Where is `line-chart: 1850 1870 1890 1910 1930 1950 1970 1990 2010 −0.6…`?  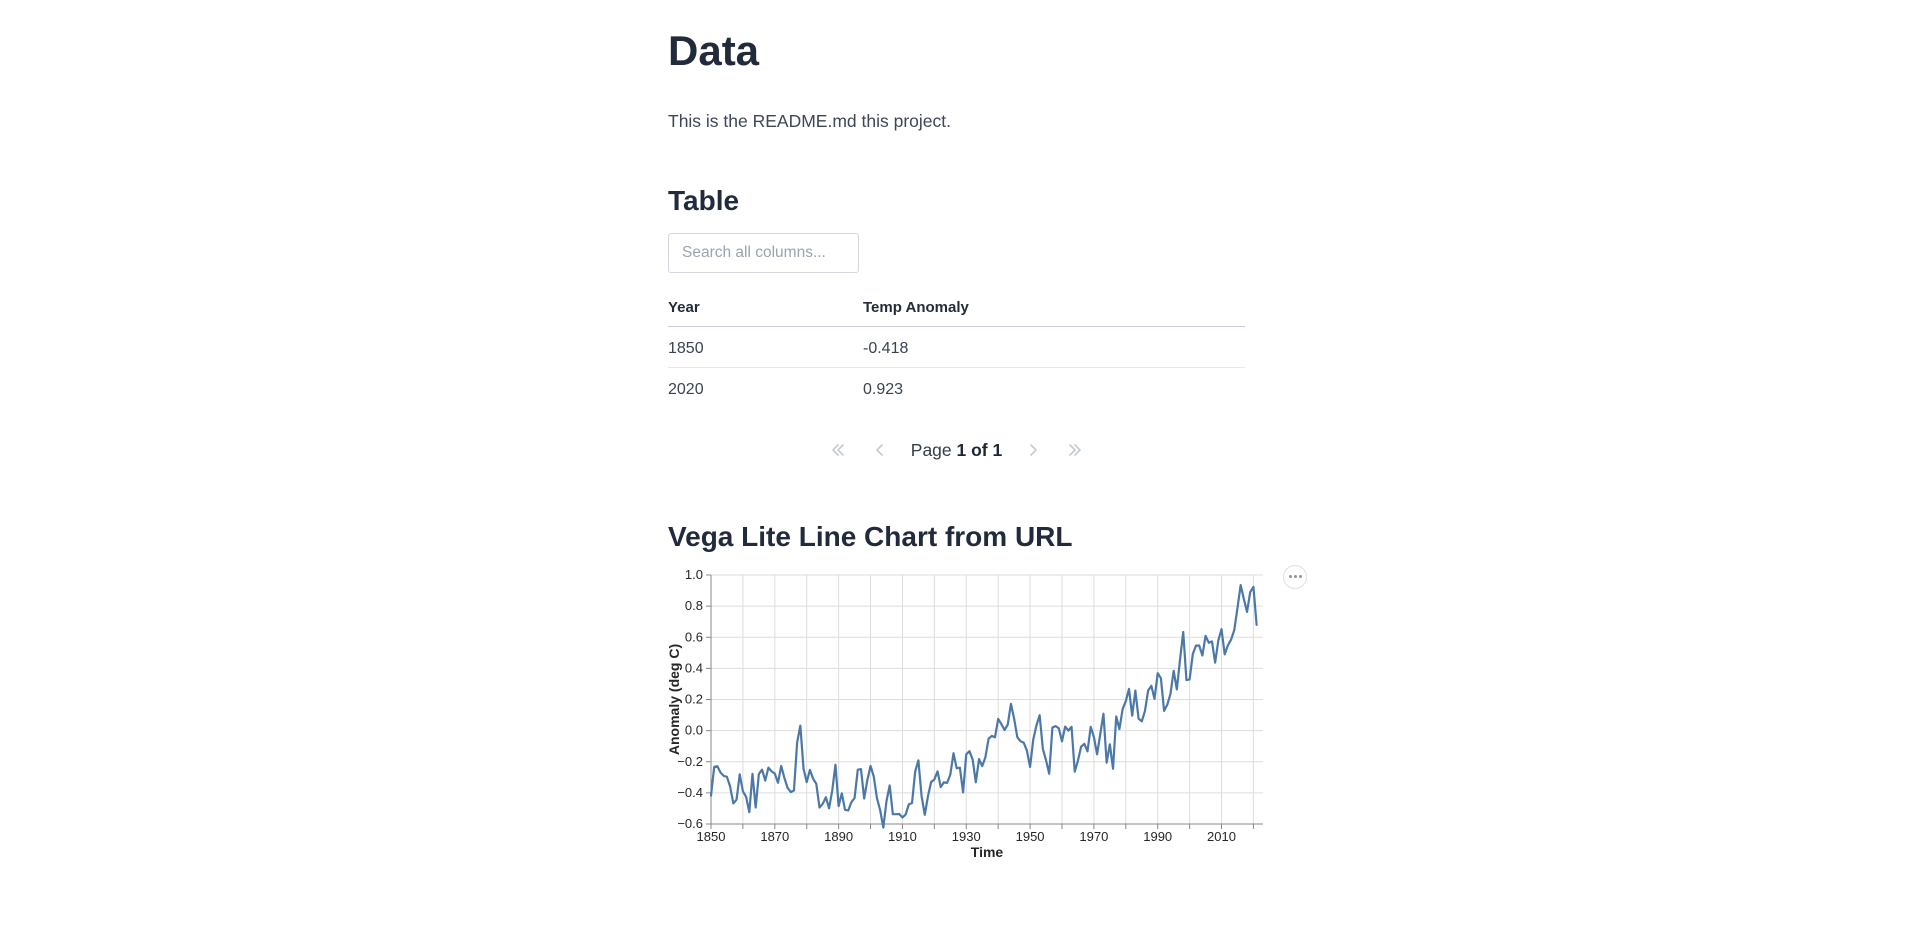 line-chart: 1850 1870 1890 1910 1930 1950 1970 1990 2010 −0.6… is located at coordinates (964, 713).